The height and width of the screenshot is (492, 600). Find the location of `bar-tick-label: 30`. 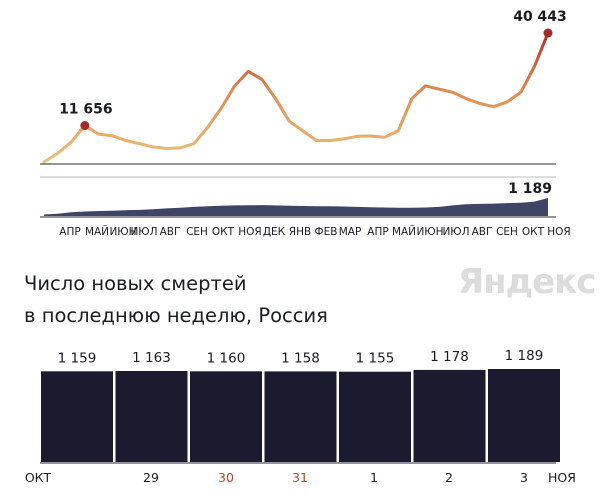

bar-tick-label: 30 is located at coordinates (226, 477).